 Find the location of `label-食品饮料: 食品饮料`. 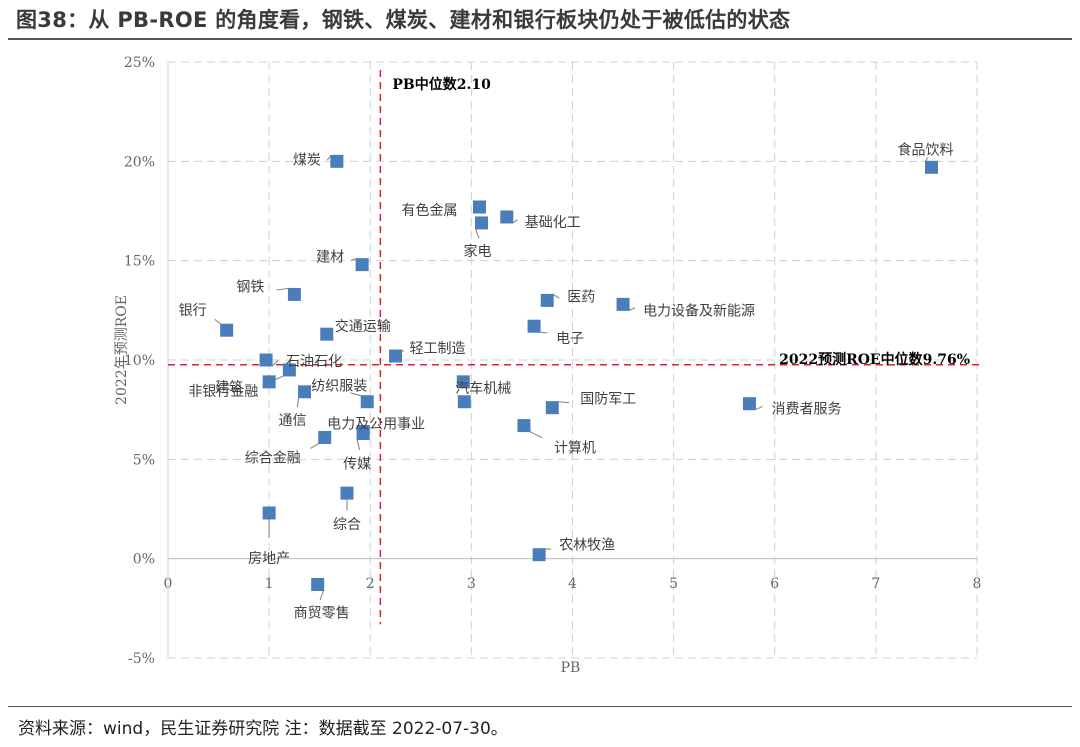

label-食品饮料: 食品饮料 is located at coordinates (925, 149).